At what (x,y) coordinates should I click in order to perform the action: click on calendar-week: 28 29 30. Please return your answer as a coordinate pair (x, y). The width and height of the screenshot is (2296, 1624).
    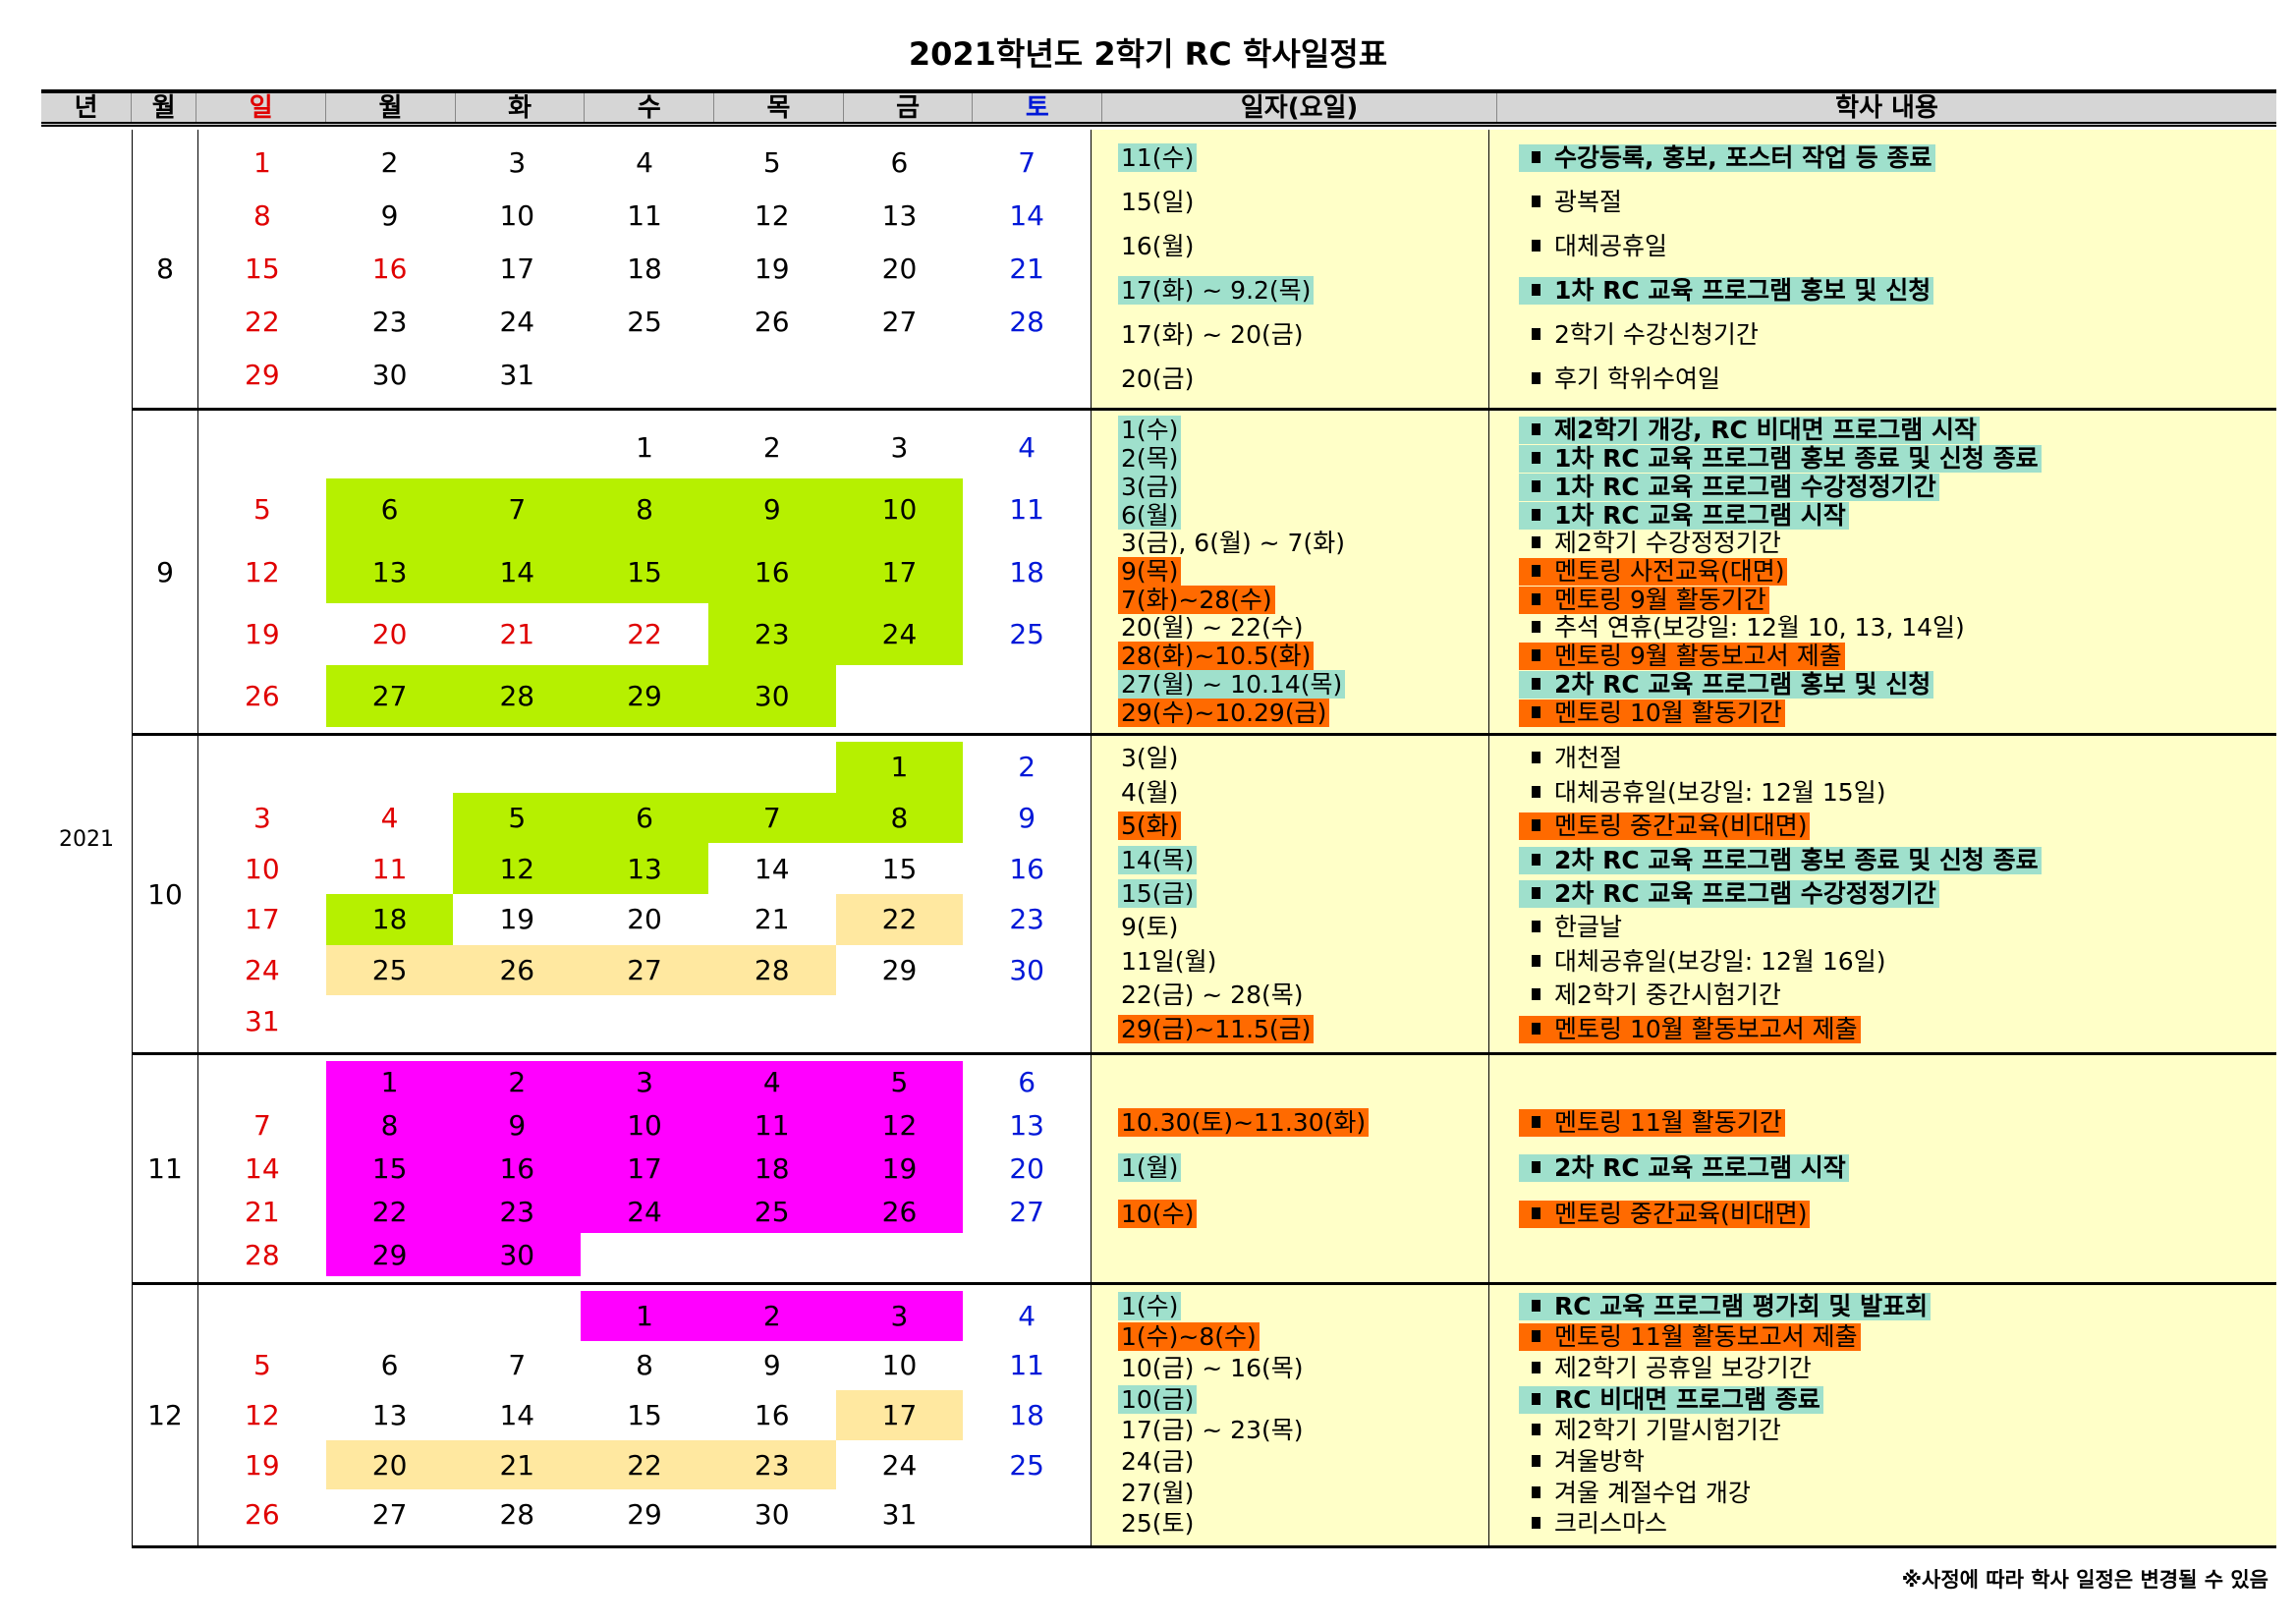
    Looking at the image, I should click on (644, 1254).